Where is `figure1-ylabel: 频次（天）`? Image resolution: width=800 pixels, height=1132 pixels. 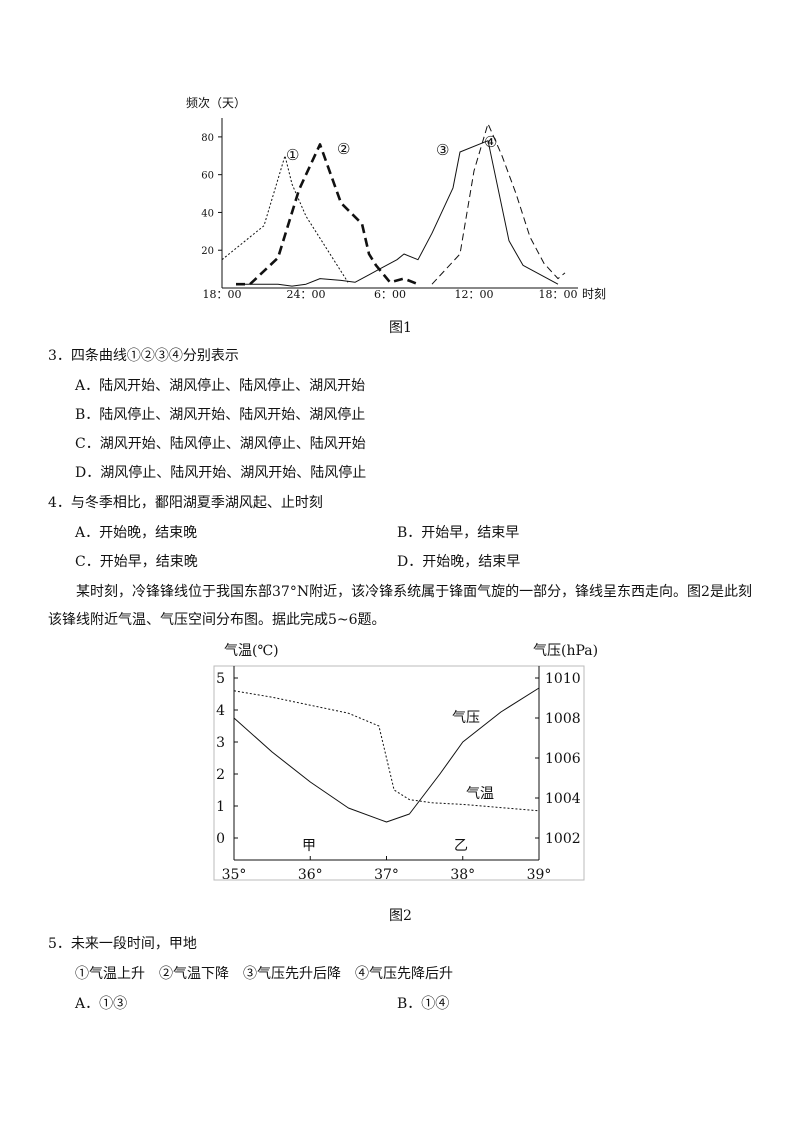 figure1-ylabel: 频次（天） is located at coordinates (216, 103).